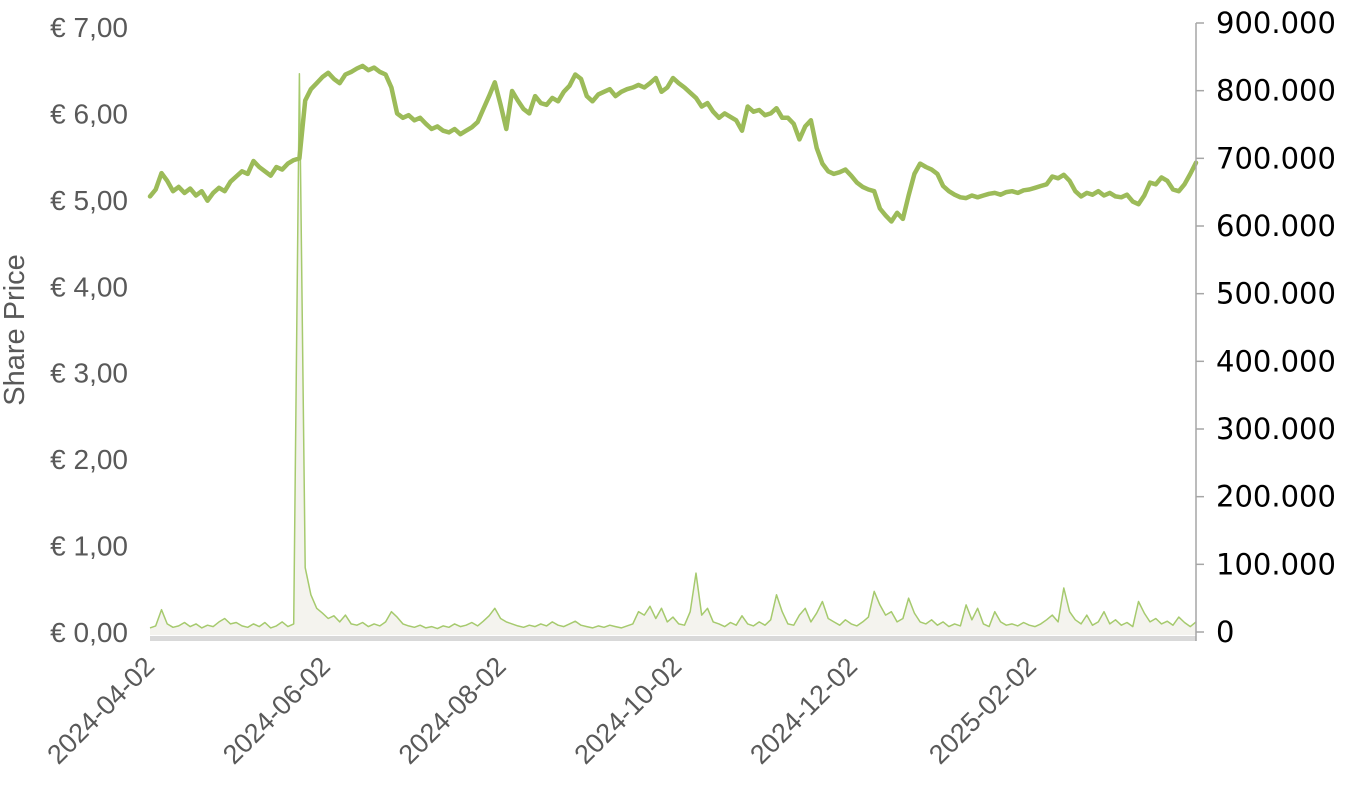 This screenshot has width=1349, height=792. What do you see at coordinates (1225, 632) in the screenshot?
I see `right-axis-tick-label: 0` at bounding box center [1225, 632].